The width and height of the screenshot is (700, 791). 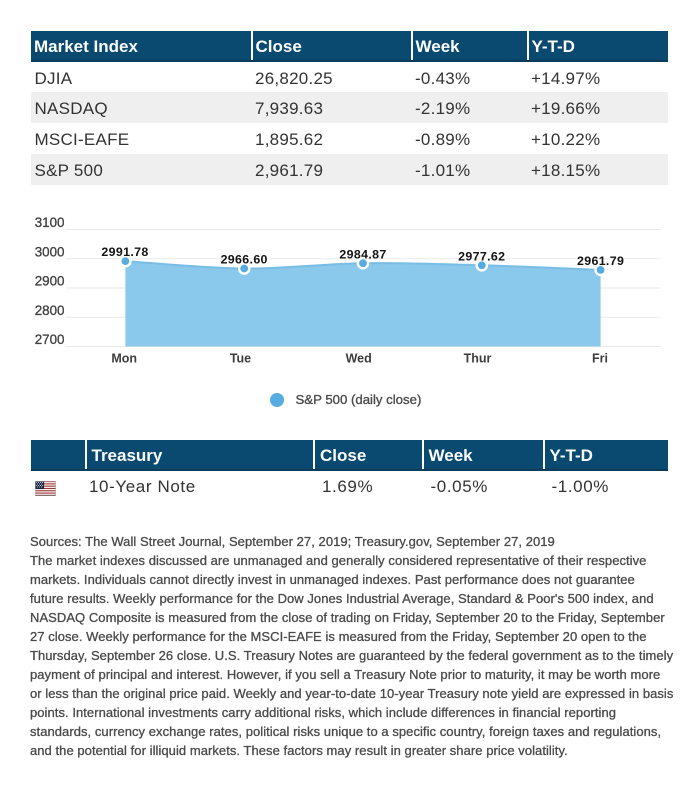 I want to click on svg-text: Wed, so click(x=359, y=359).